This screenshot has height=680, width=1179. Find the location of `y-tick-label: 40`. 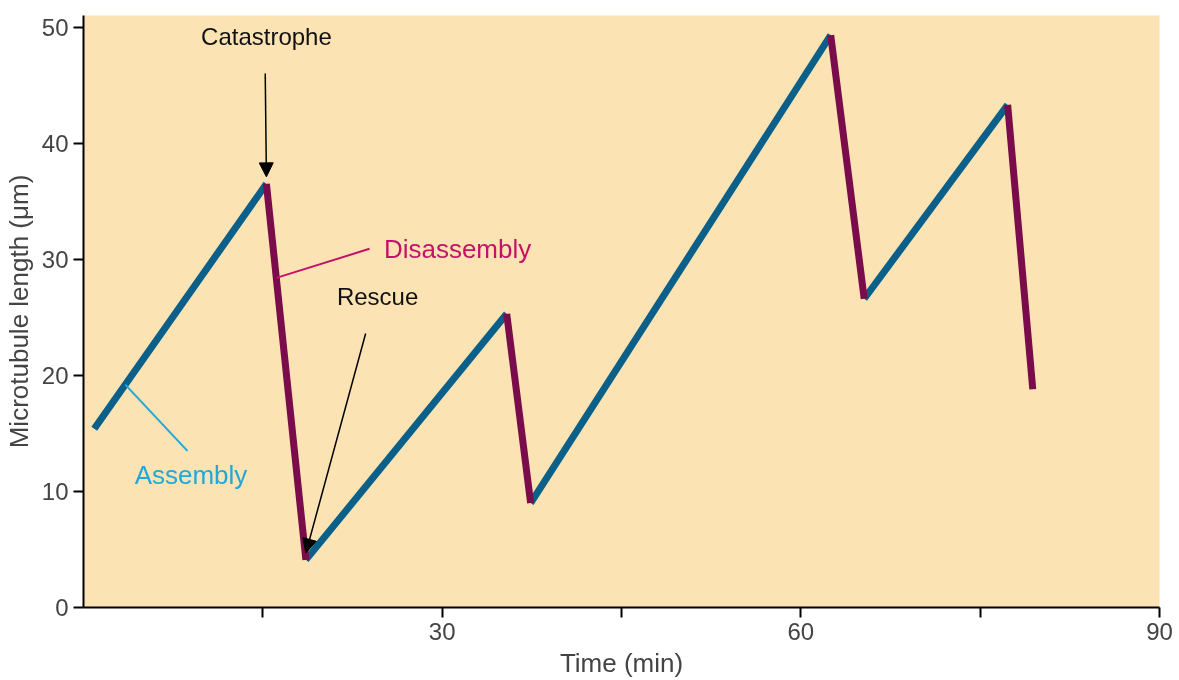

y-tick-label: 40 is located at coordinates (55, 143).